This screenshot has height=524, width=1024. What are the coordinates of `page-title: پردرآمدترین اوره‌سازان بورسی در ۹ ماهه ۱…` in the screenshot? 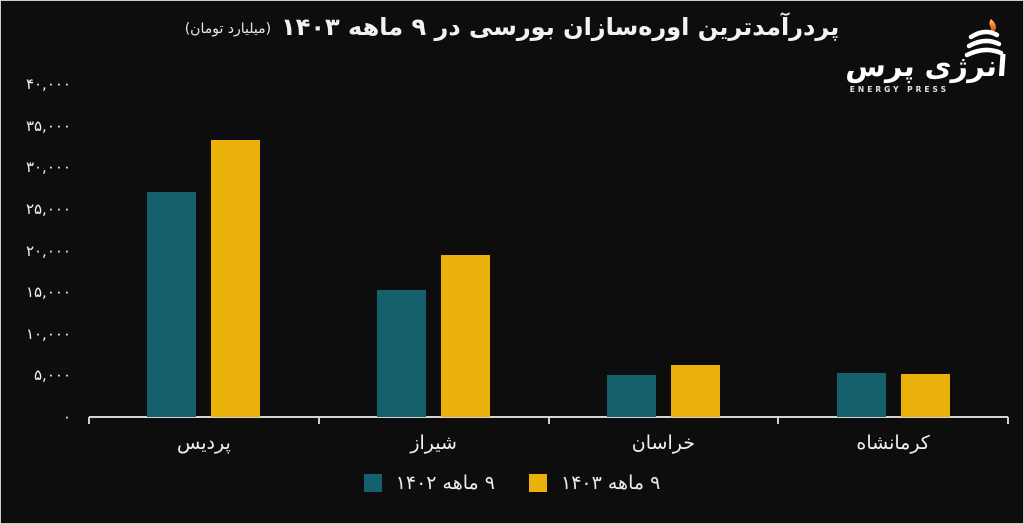 It's located at (560, 27).